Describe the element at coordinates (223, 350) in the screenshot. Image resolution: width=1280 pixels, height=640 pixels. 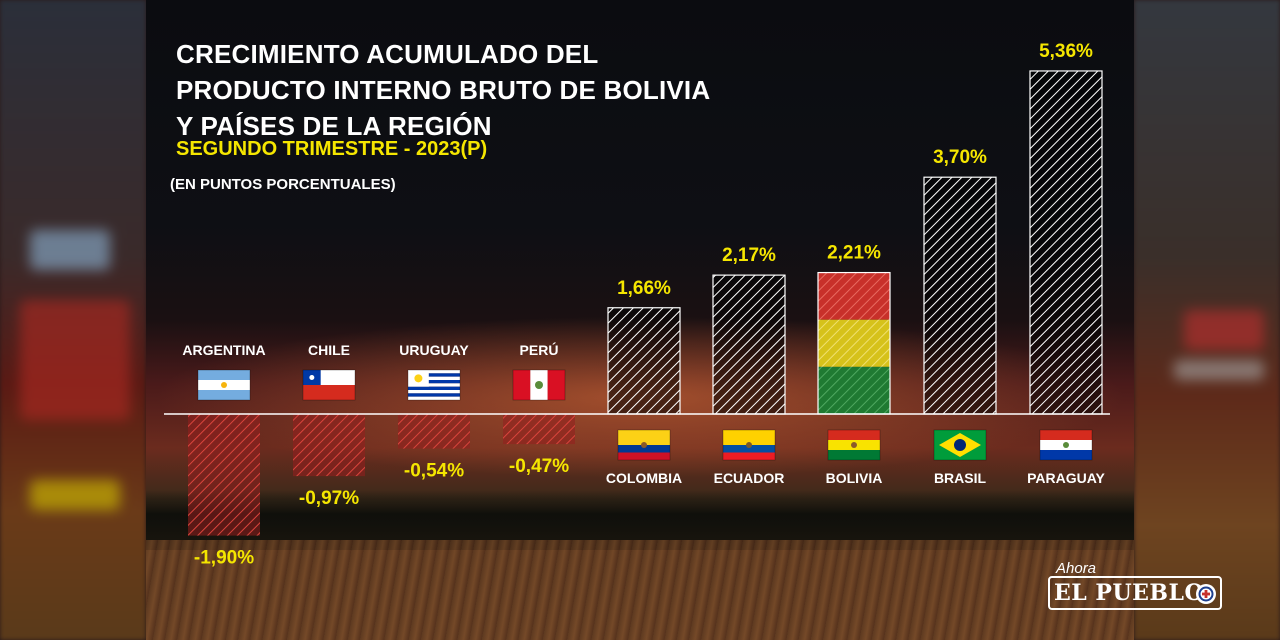
I see `category-label-argentina: ARGENTINA` at that location.